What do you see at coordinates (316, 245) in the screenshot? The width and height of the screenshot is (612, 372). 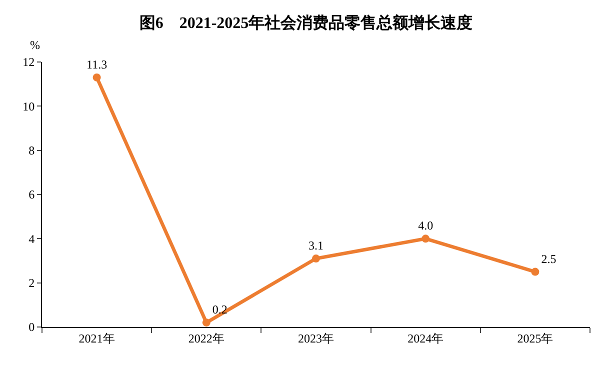 I see `data-label: 3.1` at bounding box center [316, 245].